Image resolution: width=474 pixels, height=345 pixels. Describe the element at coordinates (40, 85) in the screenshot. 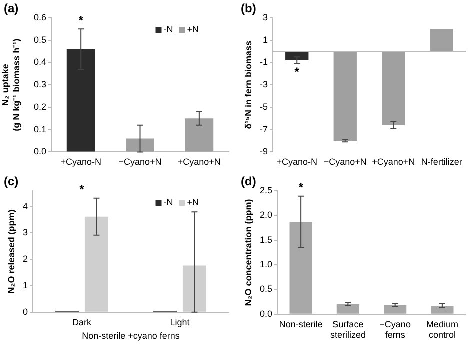

I see `y-tick-label: 0.3` at that location.